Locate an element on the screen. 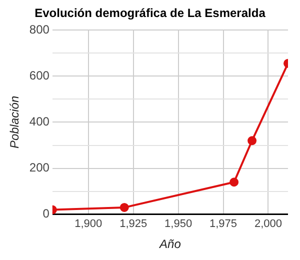 This screenshot has width=300, height=260. y-axis-title: Población is located at coordinates (15, 122).